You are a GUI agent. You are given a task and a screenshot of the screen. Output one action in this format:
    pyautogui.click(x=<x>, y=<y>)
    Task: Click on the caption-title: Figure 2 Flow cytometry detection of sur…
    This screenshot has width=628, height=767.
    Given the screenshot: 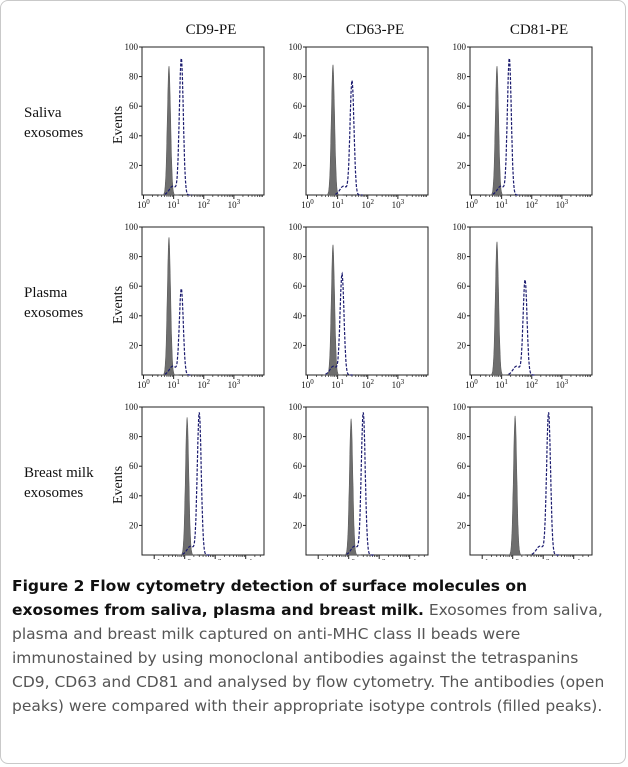 What is the action you would take?
    pyautogui.click(x=270, y=598)
    